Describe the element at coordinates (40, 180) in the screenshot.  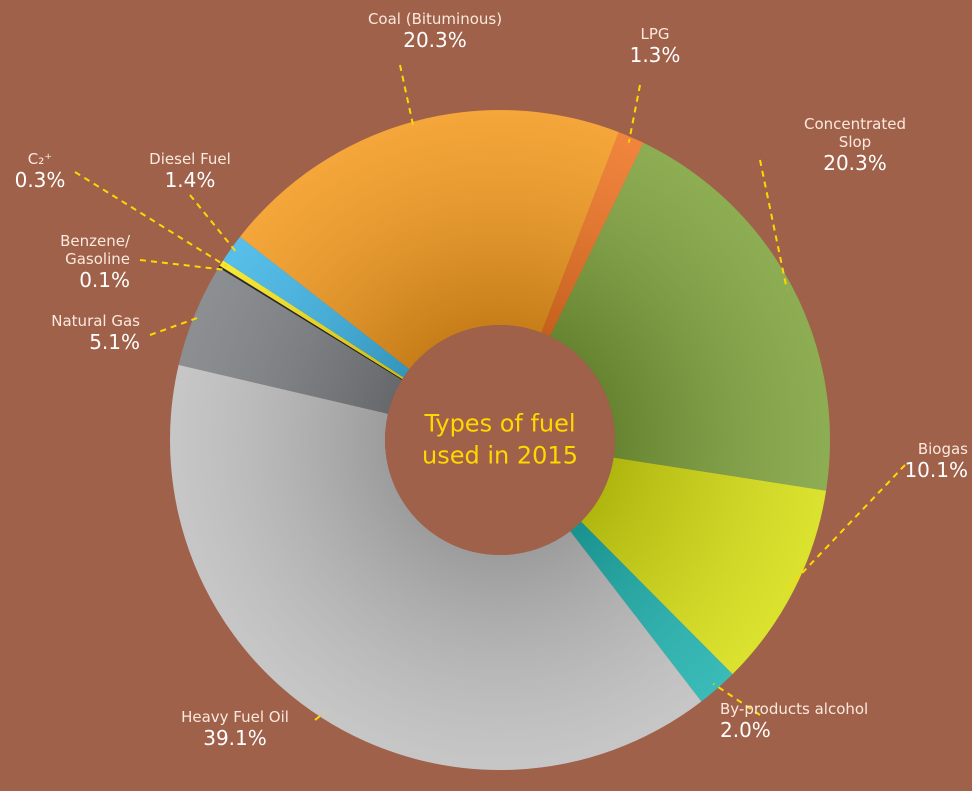
I see `value-label: 0.3%` at that location.